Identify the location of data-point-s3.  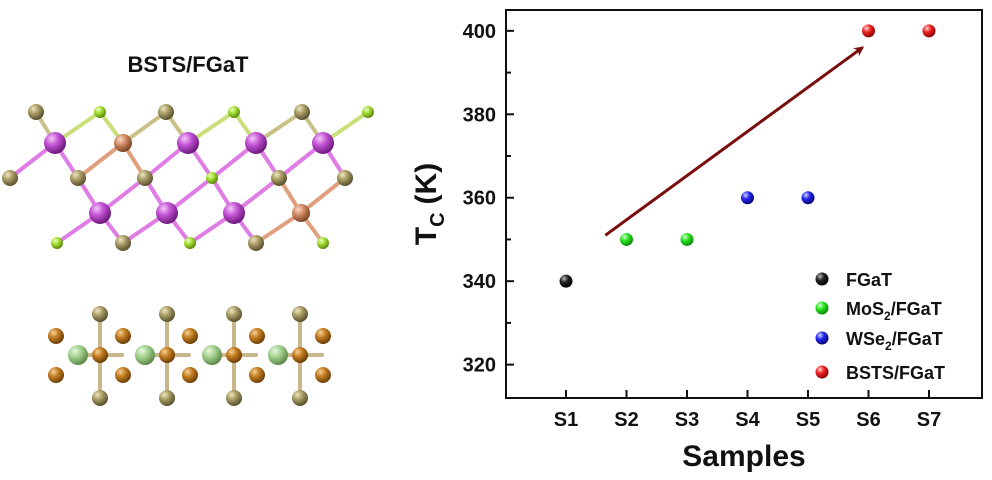
(687, 239).